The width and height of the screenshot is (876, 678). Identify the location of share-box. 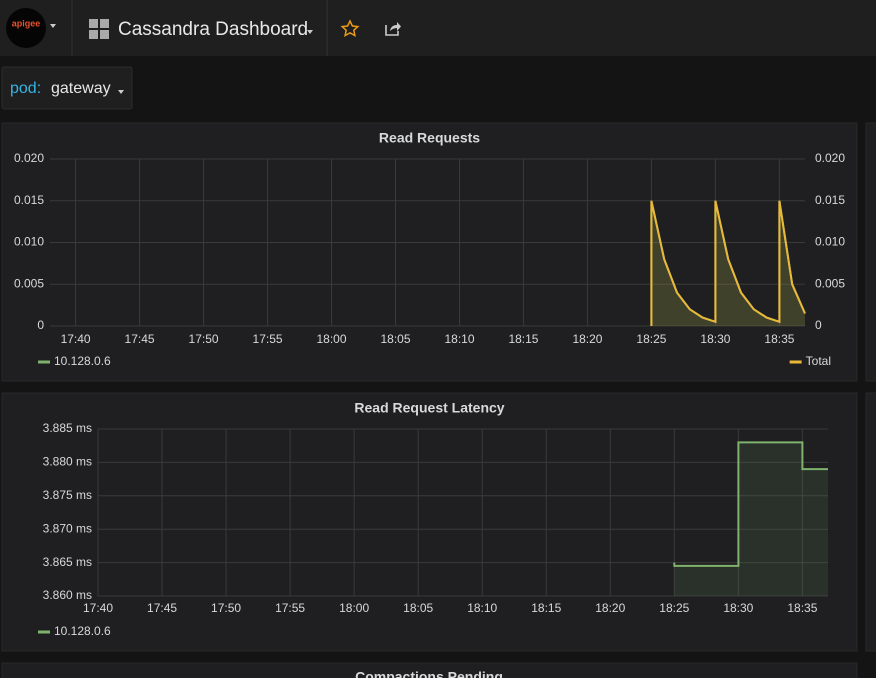
(392, 30).